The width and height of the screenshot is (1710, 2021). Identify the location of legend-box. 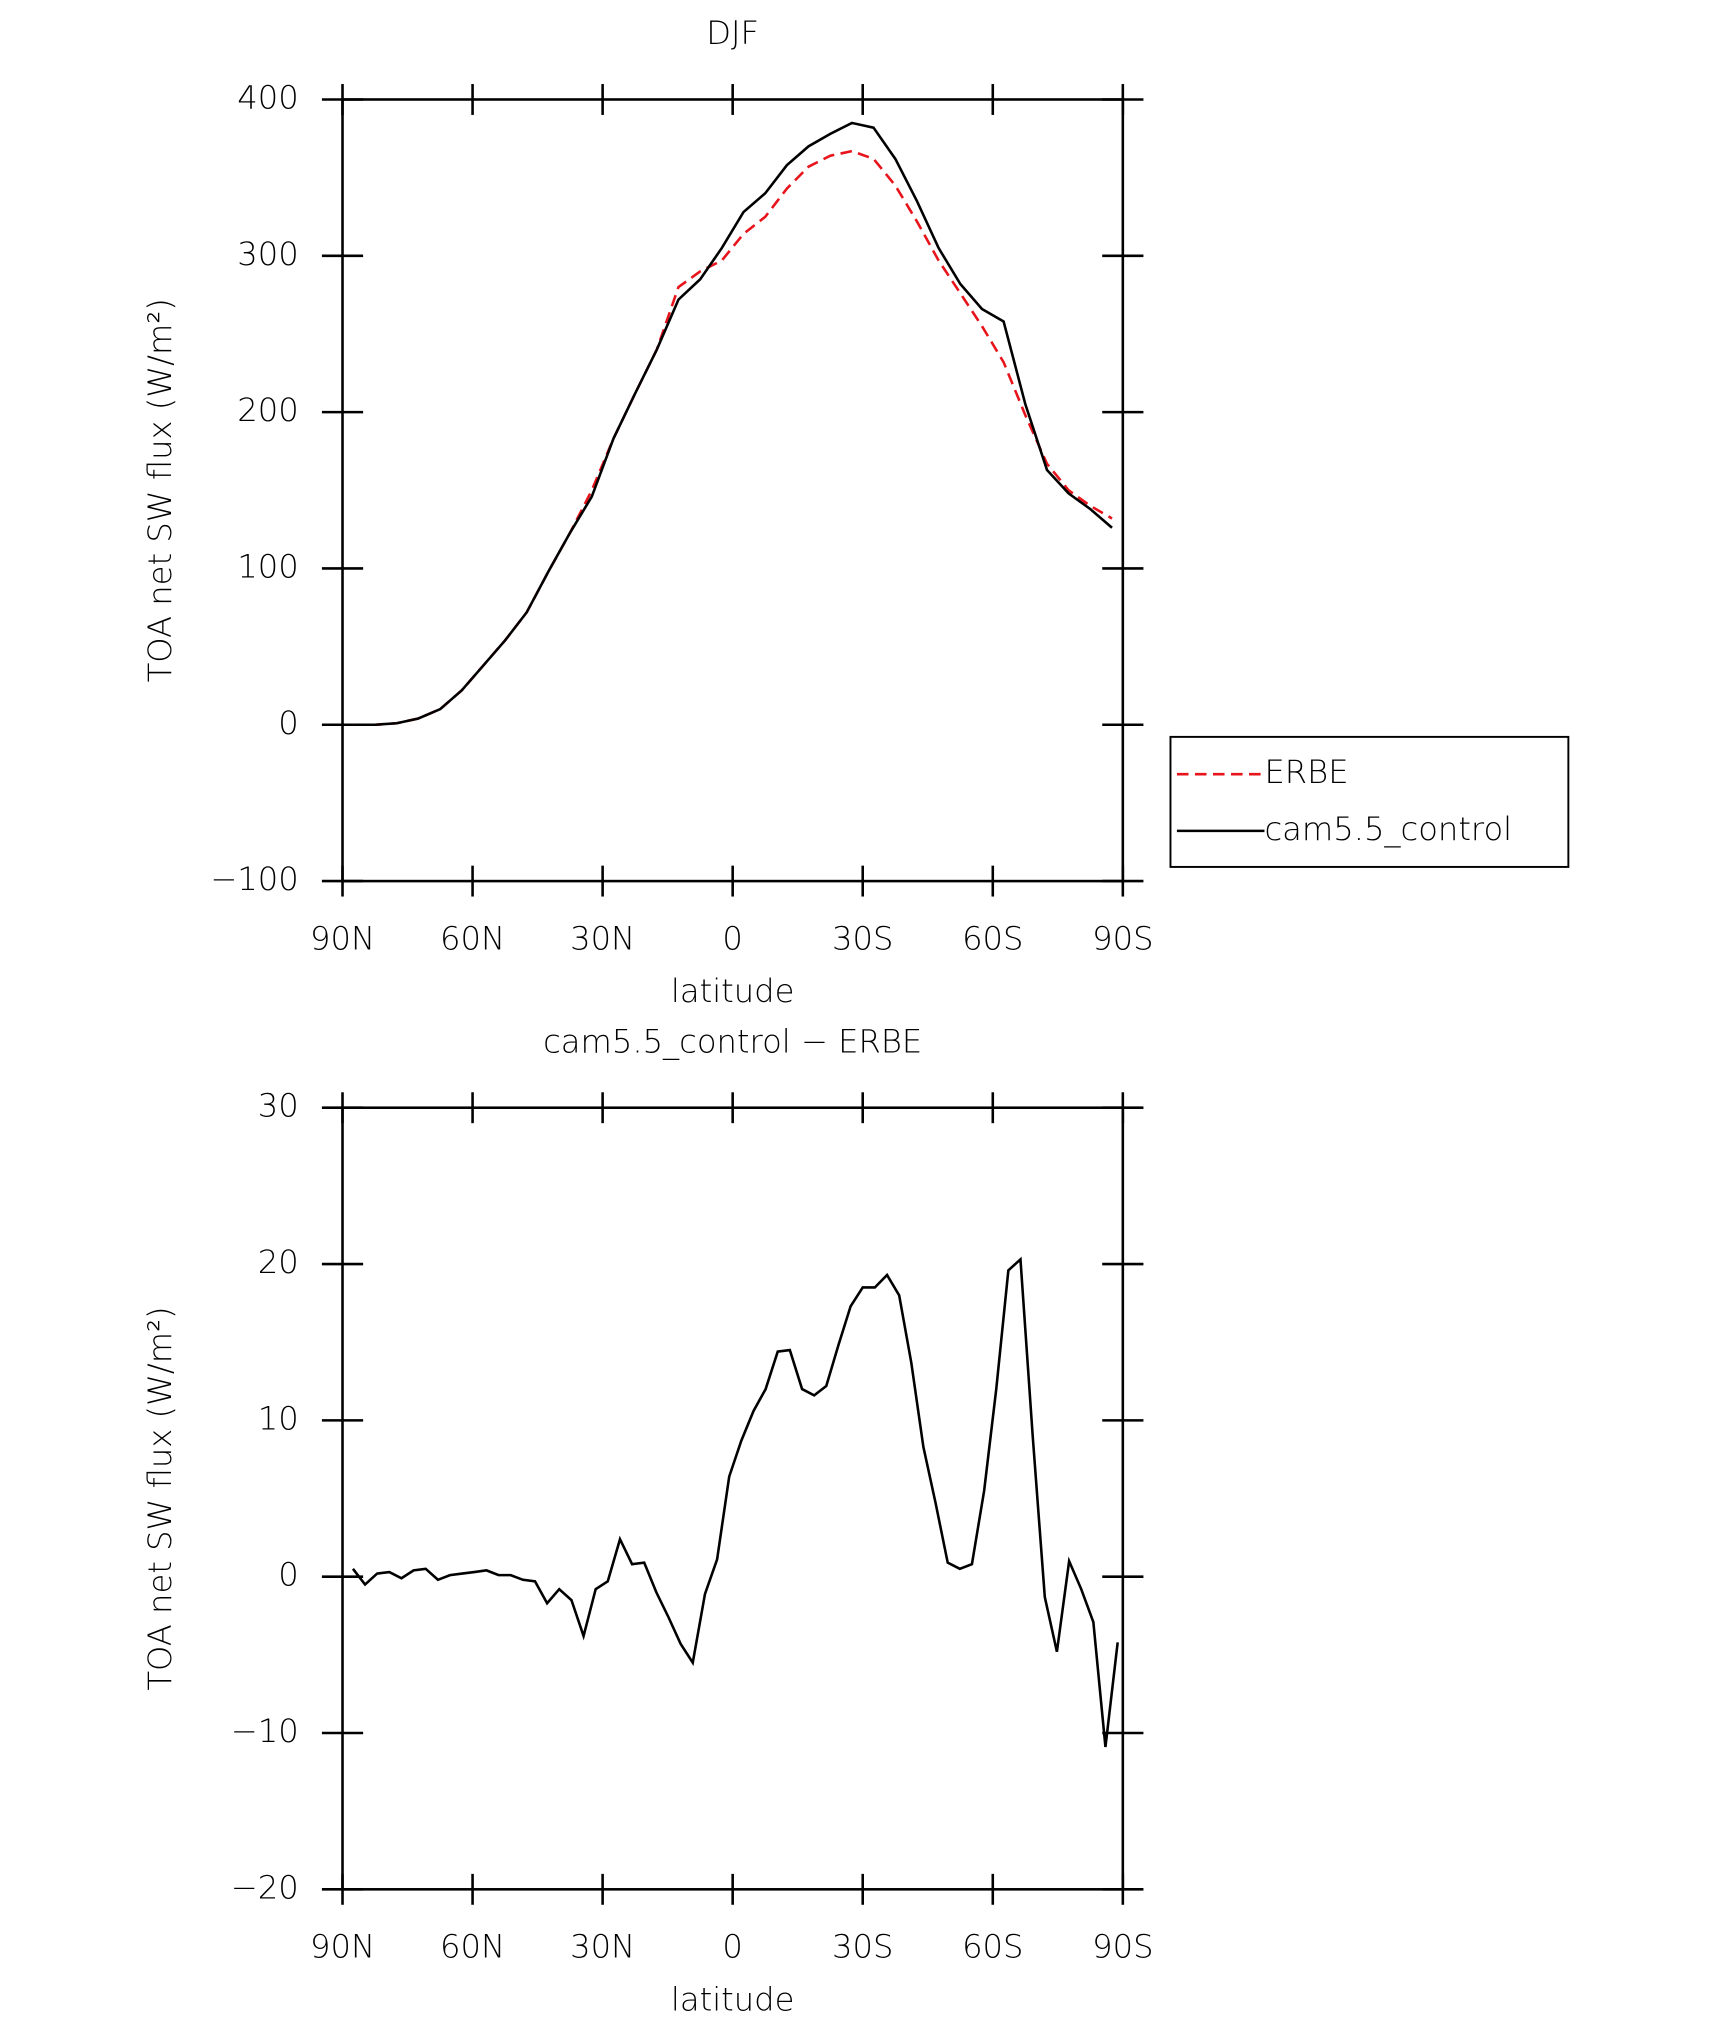
(1369, 801).